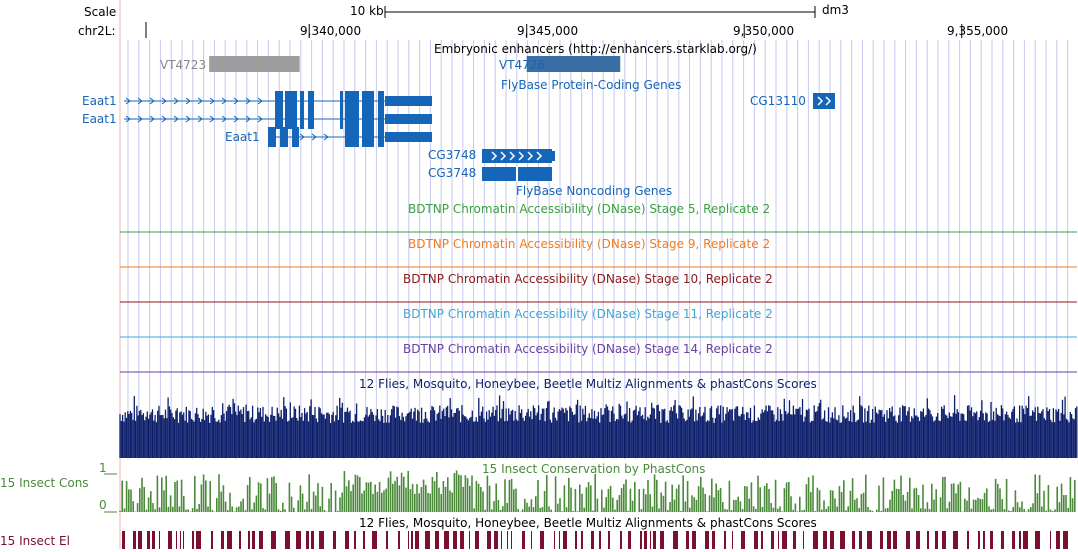 The image size is (1078, 552). I want to click on phastcons-axis-max: 1, so click(103, 468).